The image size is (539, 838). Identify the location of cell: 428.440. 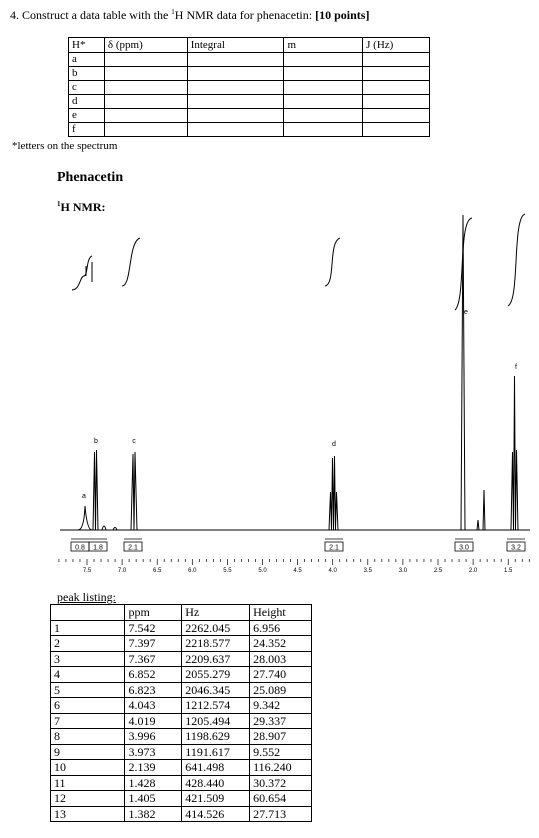
(216, 782).